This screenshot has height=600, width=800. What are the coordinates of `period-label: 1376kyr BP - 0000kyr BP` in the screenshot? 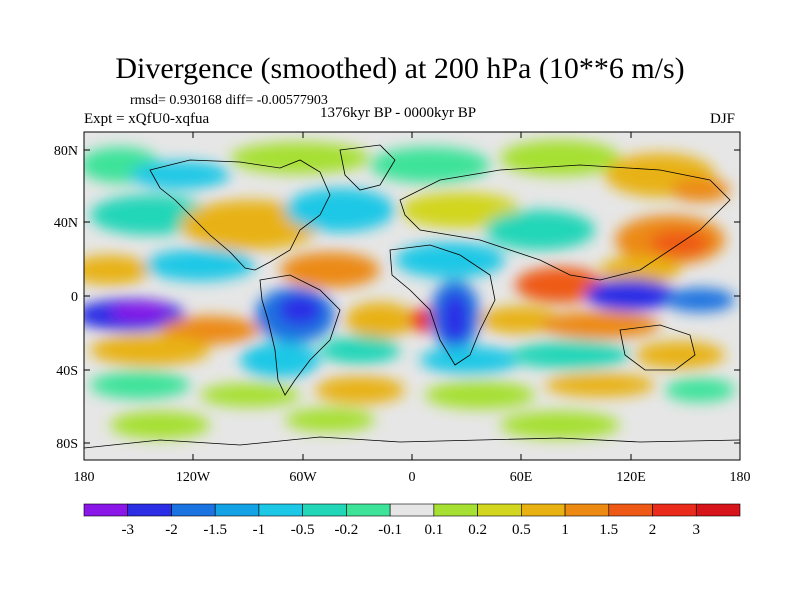 It's located at (398, 113).